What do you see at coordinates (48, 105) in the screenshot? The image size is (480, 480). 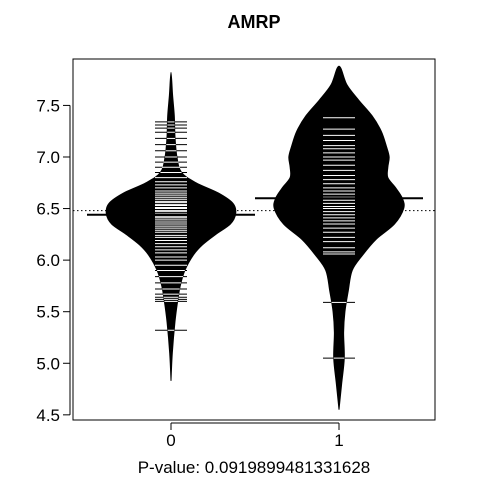 I see `y-tick-label-6: 7.5` at bounding box center [48, 105].